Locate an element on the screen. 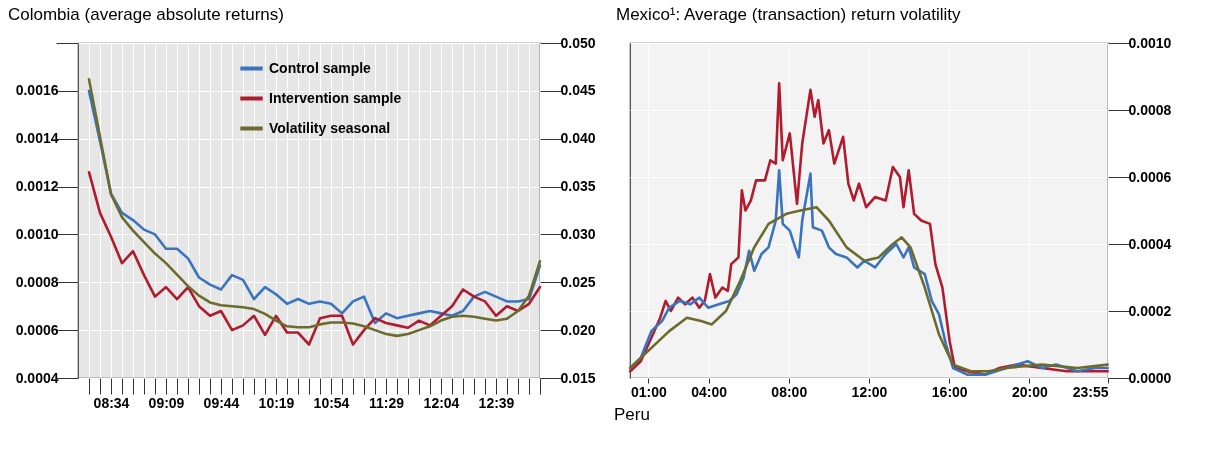 This screenshot has height=457, width=1222. x-tick-label: 08:34 is located at coordinates (111, 402).